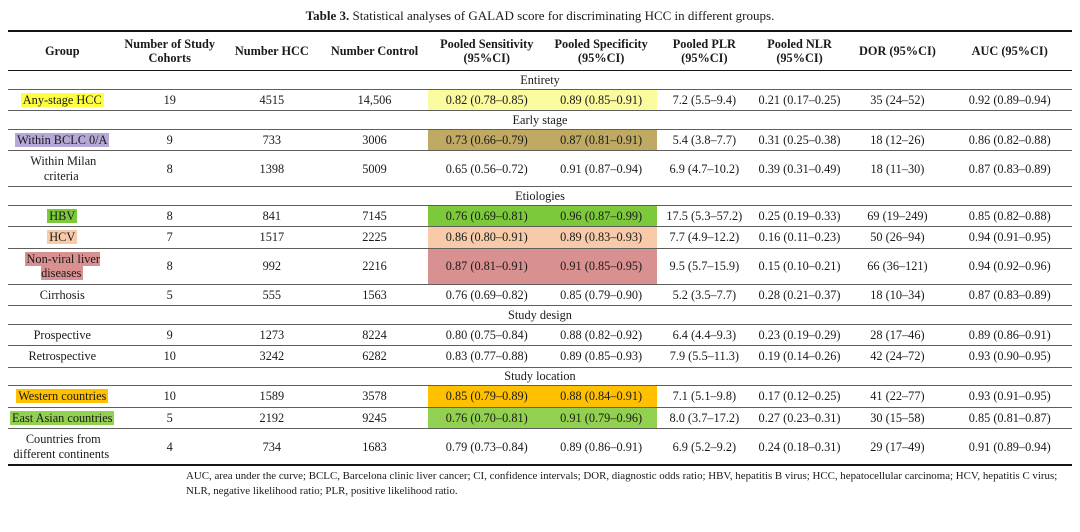 This screenshot has width=1080, height=532. I want to click on cell-nlr: 0.28 (0.21–0.37), so click(799, 294).